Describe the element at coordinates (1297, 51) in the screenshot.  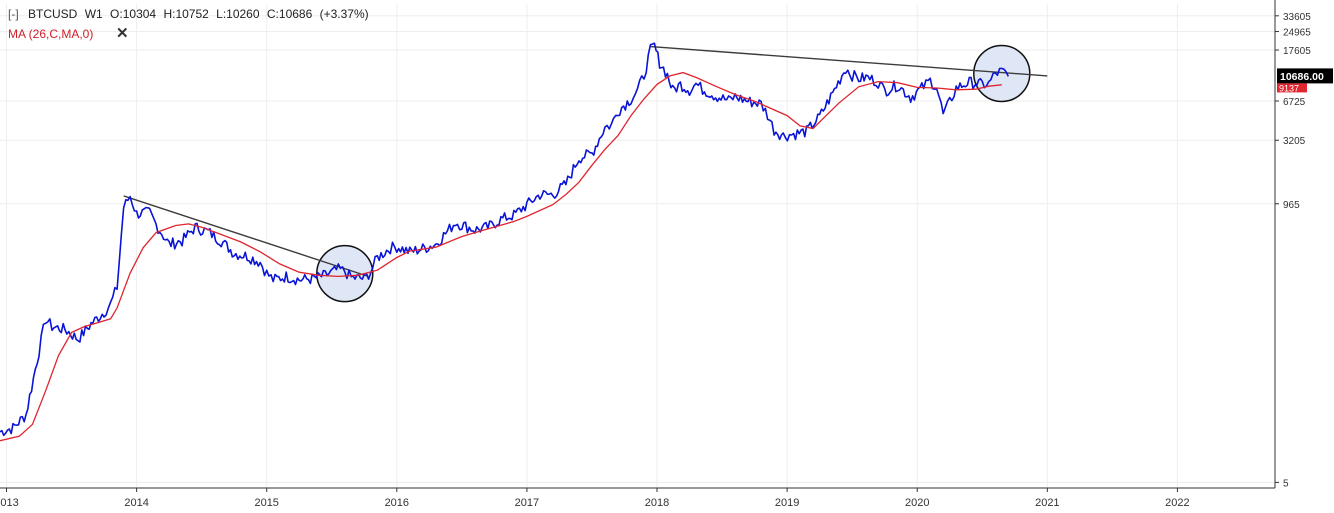
I see `y-tick-label: 17605` at that location.